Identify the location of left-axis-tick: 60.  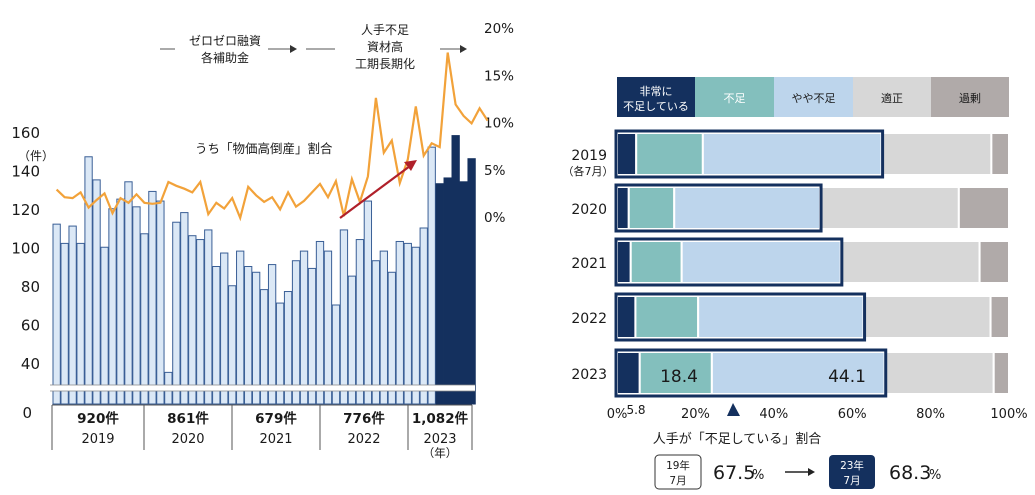
(30, 325).